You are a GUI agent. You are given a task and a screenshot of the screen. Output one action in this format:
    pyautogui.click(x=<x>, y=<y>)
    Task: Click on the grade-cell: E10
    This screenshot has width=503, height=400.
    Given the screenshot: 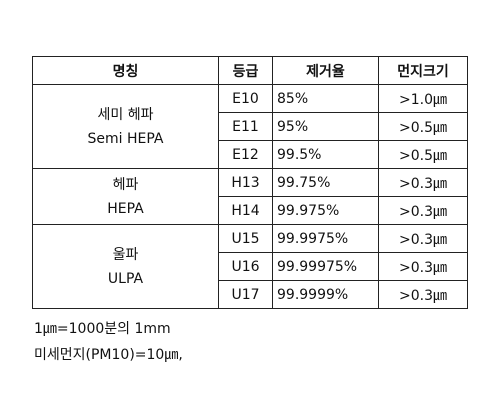 What is the action you would take?
    pyautogui.click(x=245, y=98)
    